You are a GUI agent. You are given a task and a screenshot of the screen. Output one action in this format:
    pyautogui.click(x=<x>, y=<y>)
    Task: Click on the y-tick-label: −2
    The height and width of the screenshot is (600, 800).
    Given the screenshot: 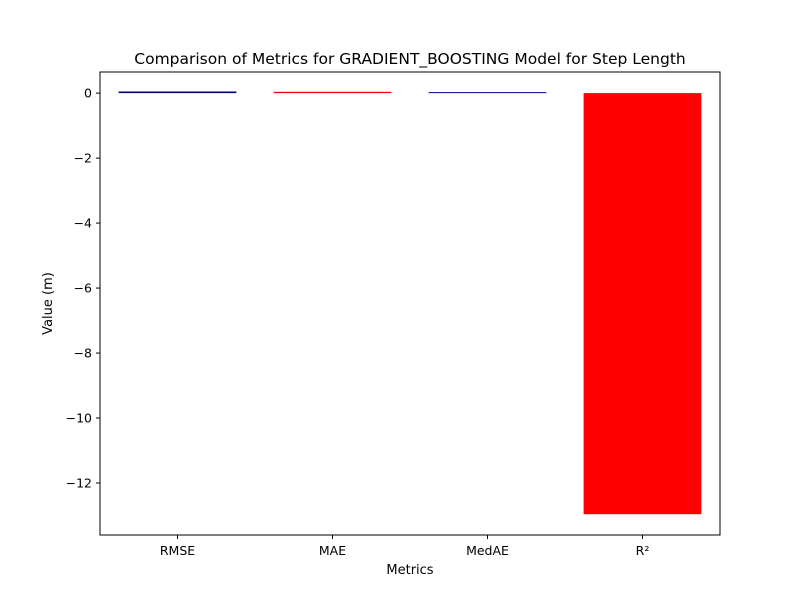 What is the action you would take?
    pyautogui.click(x=83, y=158)
    